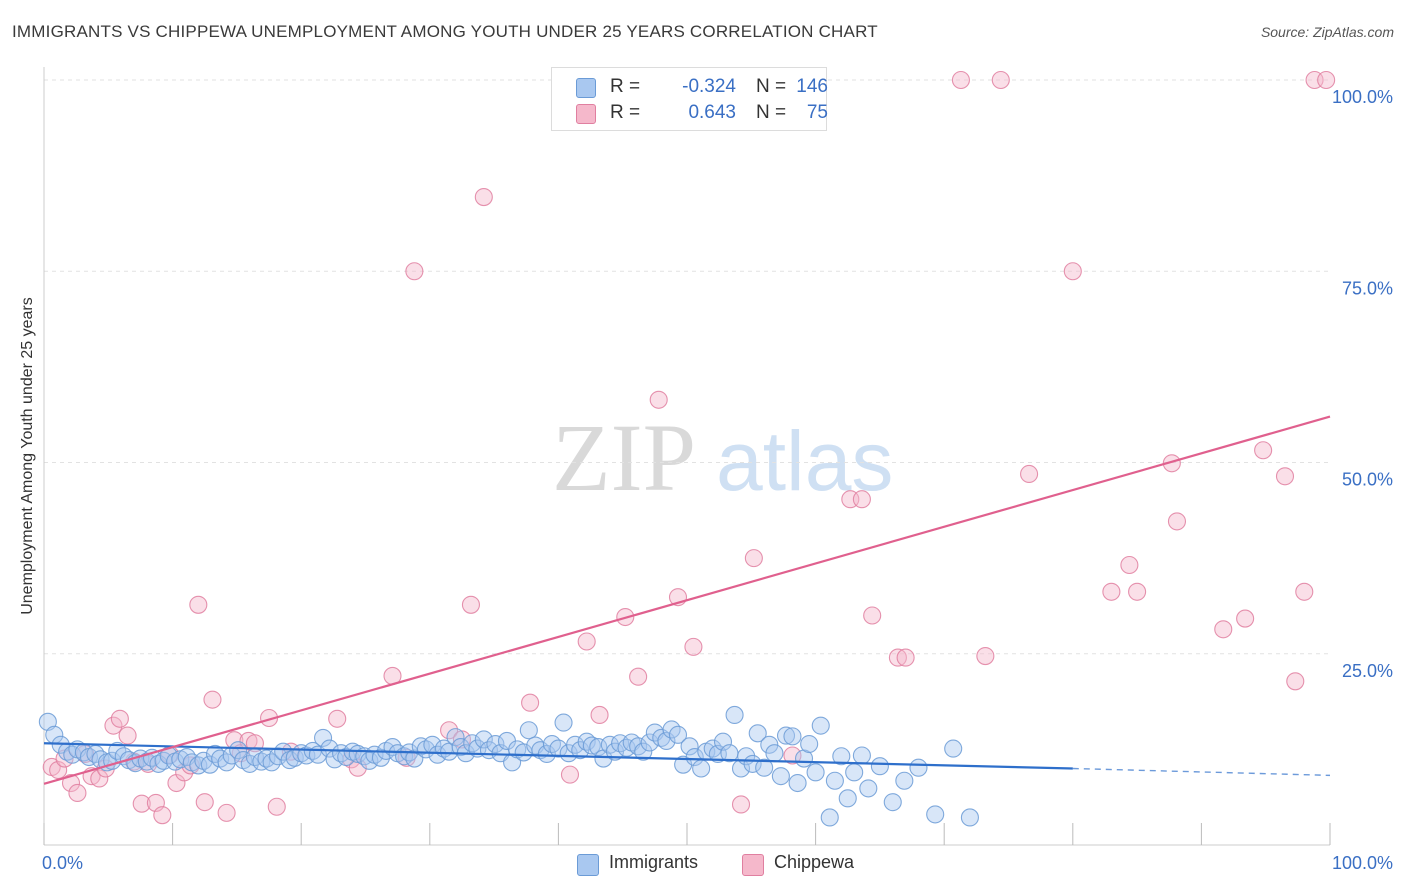 Image resolution: width=1406 pixels, height=892 pixels. I want to click on n-label: N =, so click(771, 112).